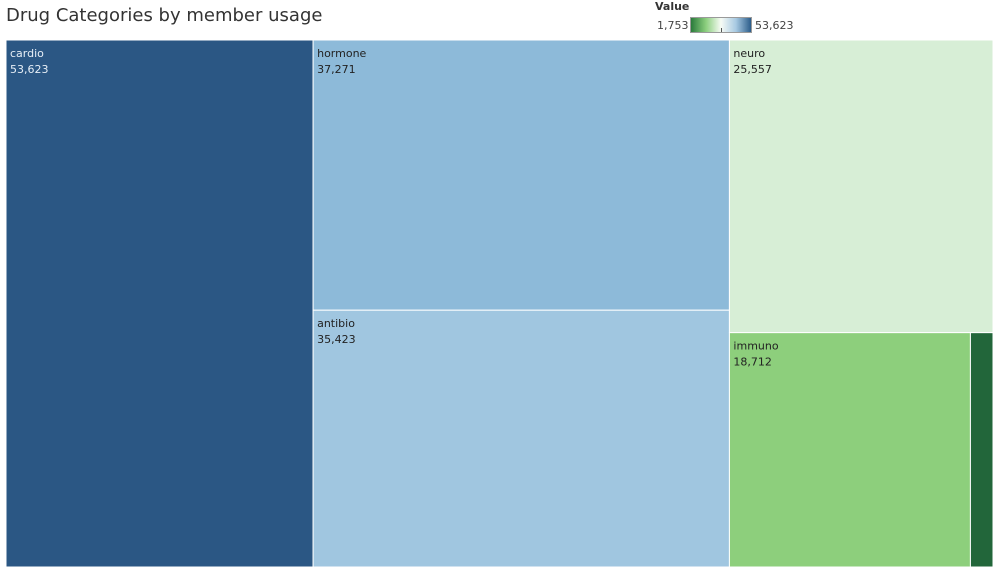  Describe the element at coordinates (336, 323) in the screenshot. I see `treemap-cell-label: antibio` at that location.